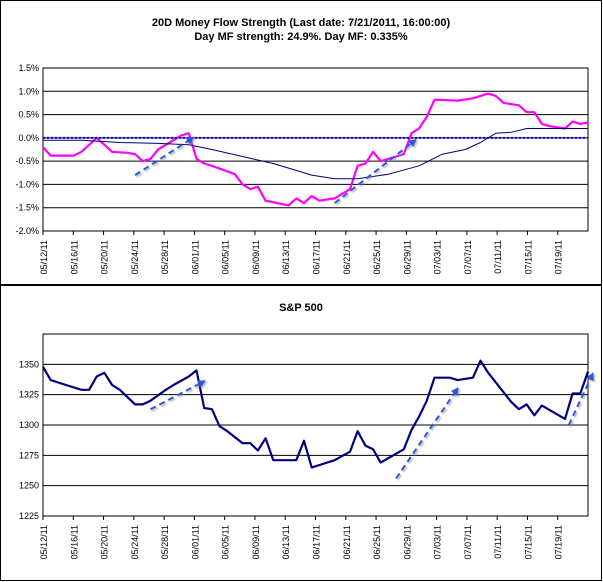  What do you see at coordinates (29, 364) in the screenshot?
I see `y-tick-label: 1350` at bounding box center [29, 364].